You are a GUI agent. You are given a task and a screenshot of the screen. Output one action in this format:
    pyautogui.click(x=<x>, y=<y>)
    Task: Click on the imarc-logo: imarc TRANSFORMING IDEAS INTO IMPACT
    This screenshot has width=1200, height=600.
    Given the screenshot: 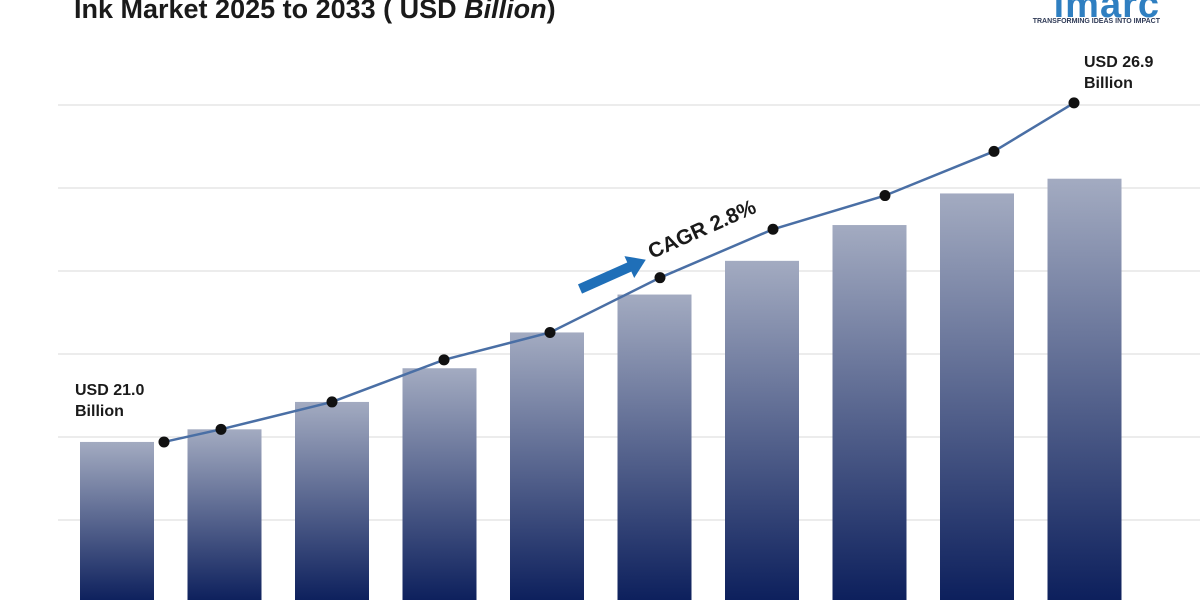 What is the action you would take?
    pyautogui.click(x=1095, y=17)
    